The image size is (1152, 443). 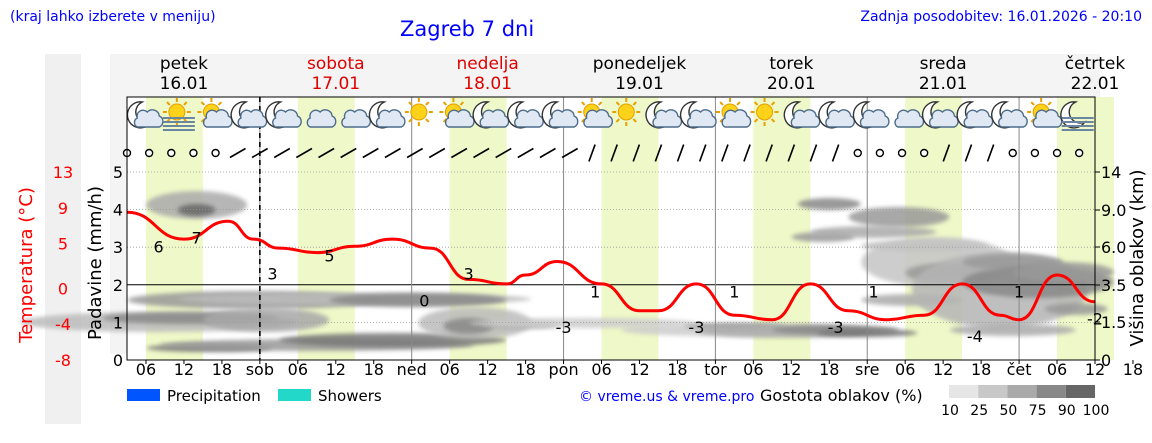 What do you see at coordinates (95, 263) in the screenshot?
I see `precipitation-axis-title: Padavine (mm/h)` at bounding box center [95, 263].